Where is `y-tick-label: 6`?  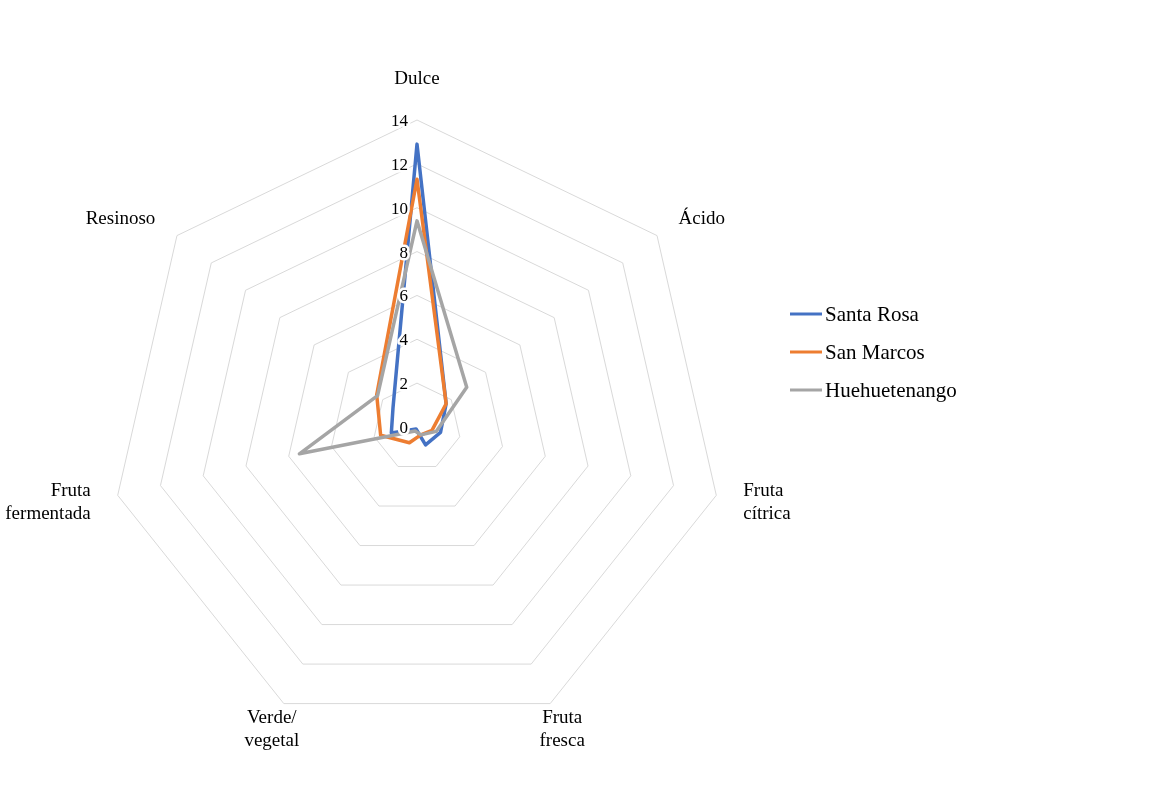 y-tick-label: 6 is located at coordinates (403, 296).